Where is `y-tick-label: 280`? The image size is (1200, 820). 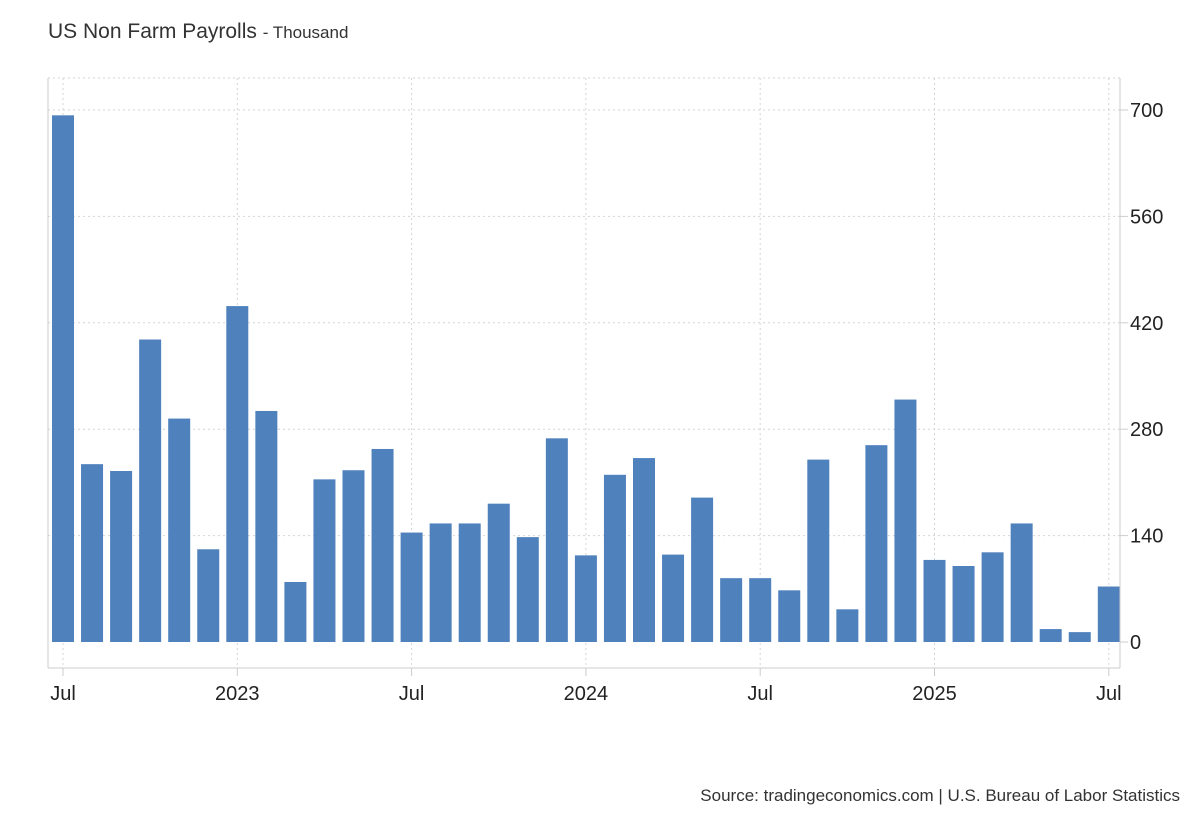 y-tick-label: 280 is located at coordinates (1146, 430).